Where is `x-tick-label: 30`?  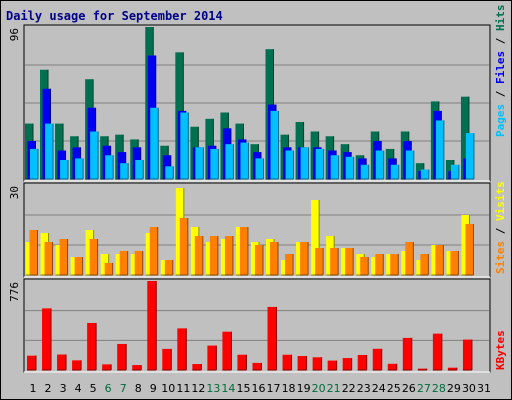
x-tick-label: 30 is located at coordinates (469, 388).